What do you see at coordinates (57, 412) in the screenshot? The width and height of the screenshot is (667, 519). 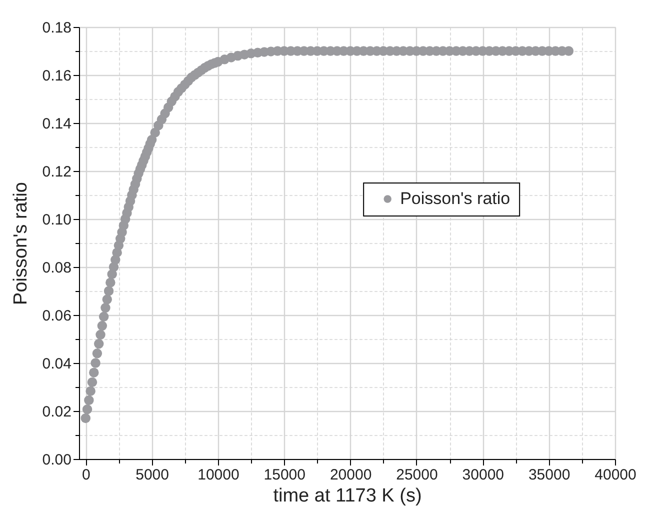 I see `y-tick-label: 0.02` at bounding box center [57, 412].